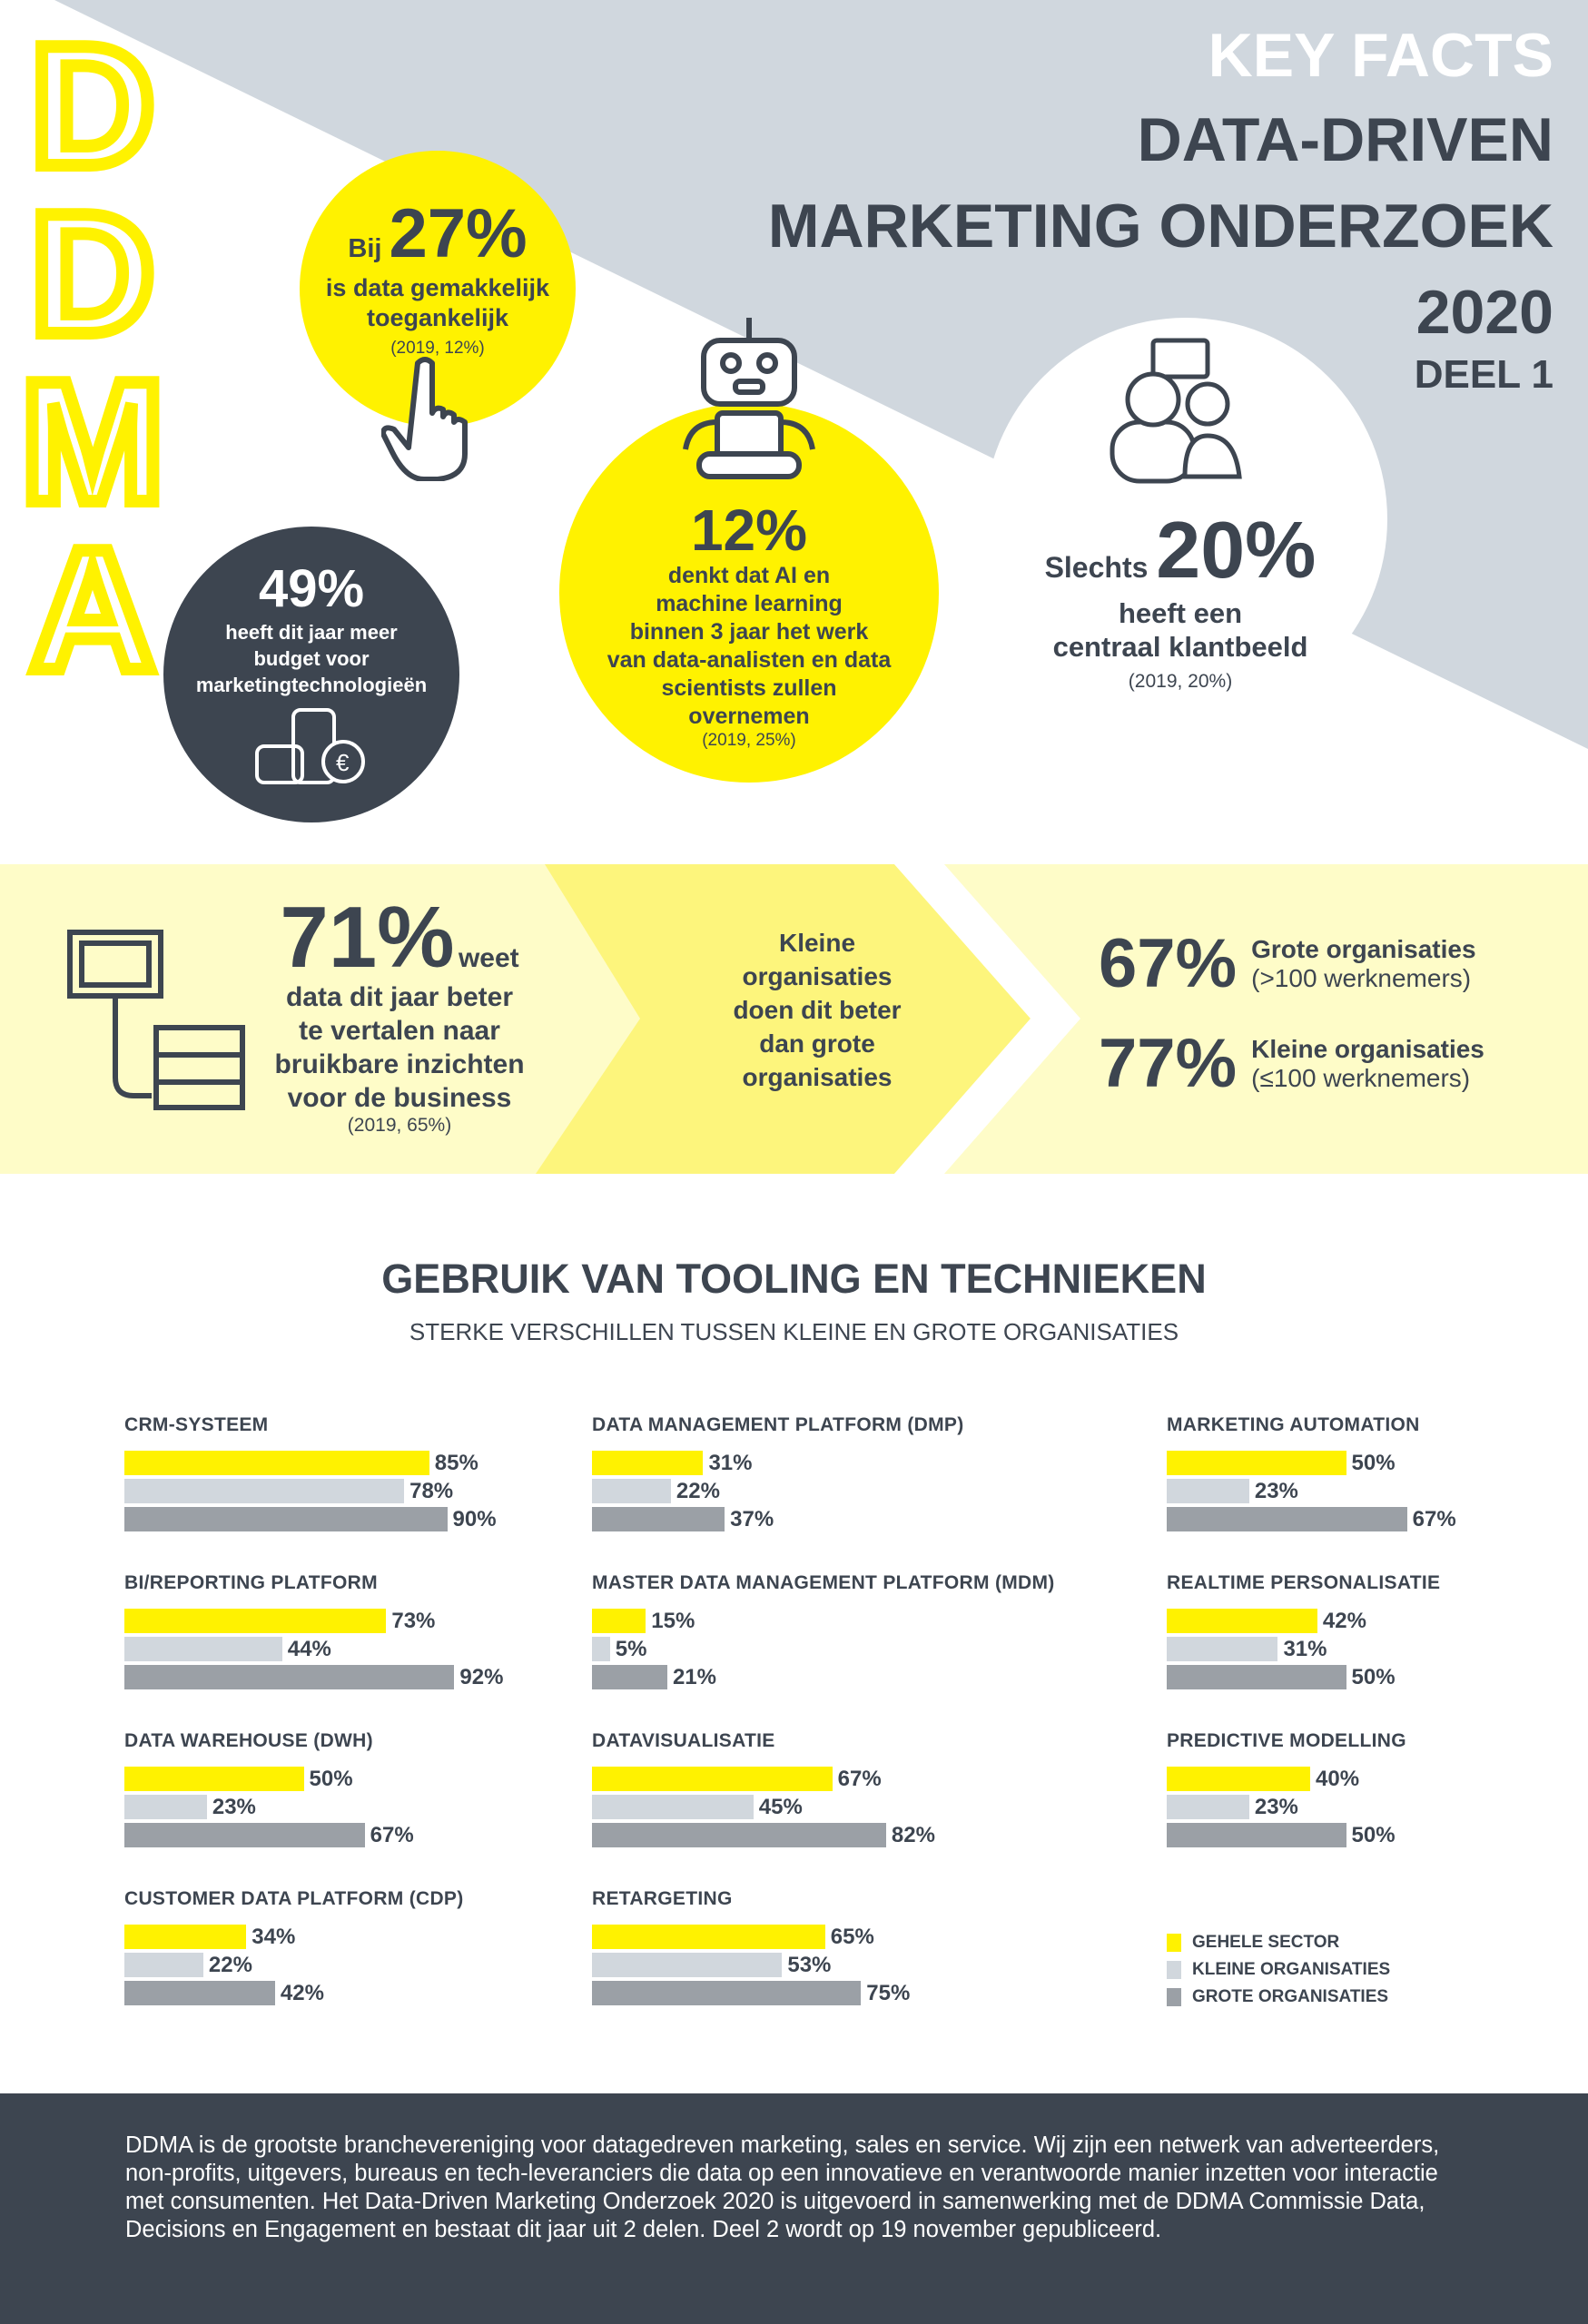  Describe the element at coordinates (817, 976) in the screenshot. I see `text-line: organisaties` at that location.